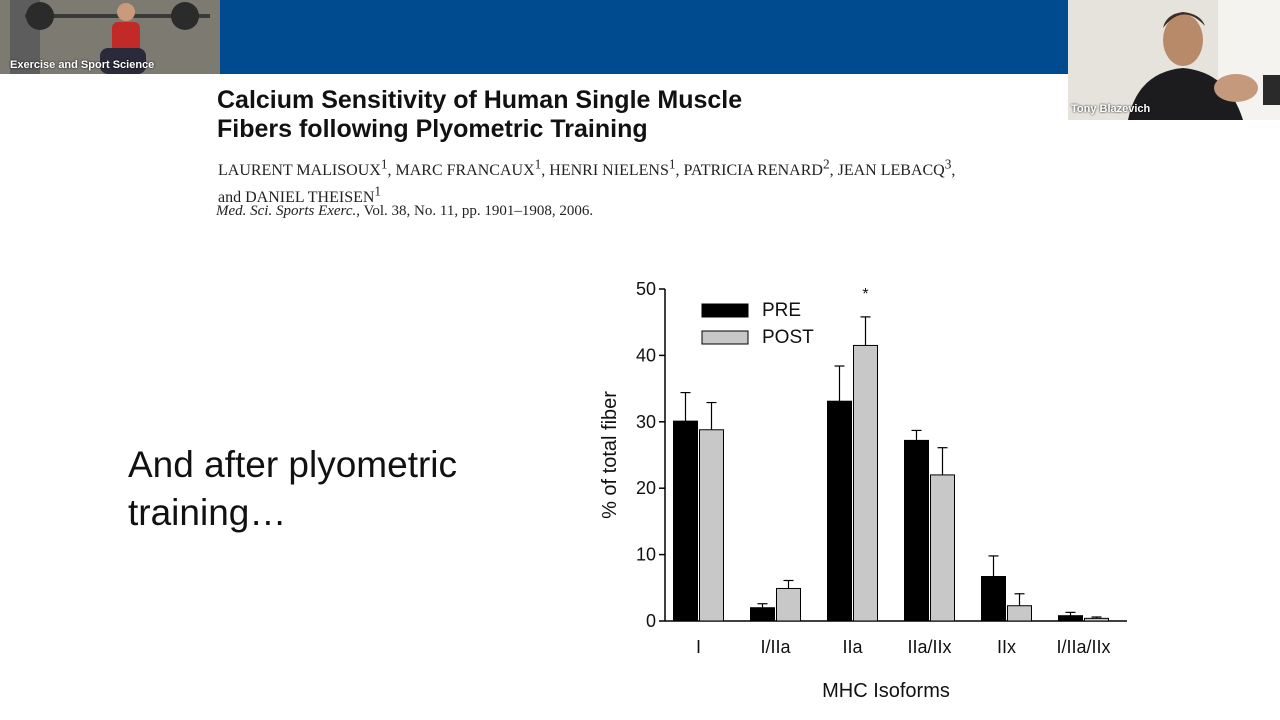 This screenshot has height=720, width=1280. I want to click on x-tick-label: IIx, so click(1006, 647).